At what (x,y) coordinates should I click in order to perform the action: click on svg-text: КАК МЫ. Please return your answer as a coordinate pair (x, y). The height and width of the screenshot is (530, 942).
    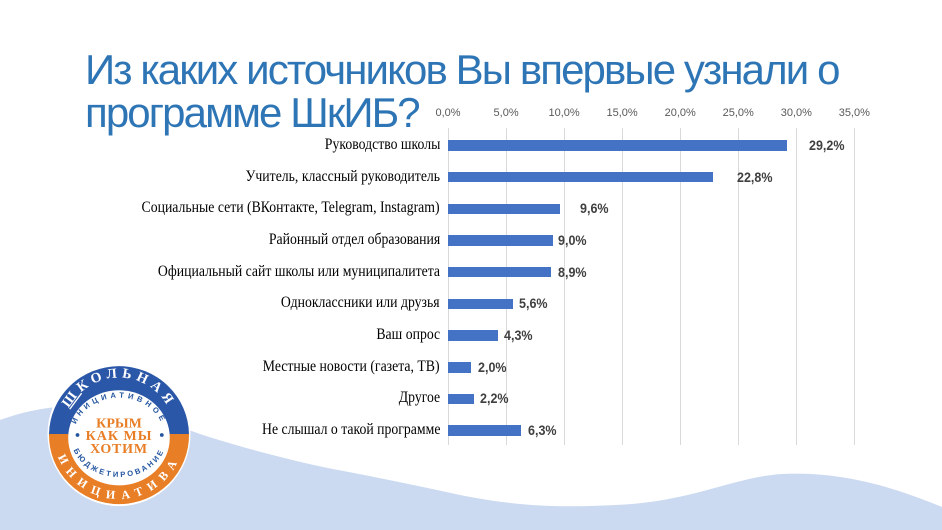
    Looking at the image, I should click on (118, 436).